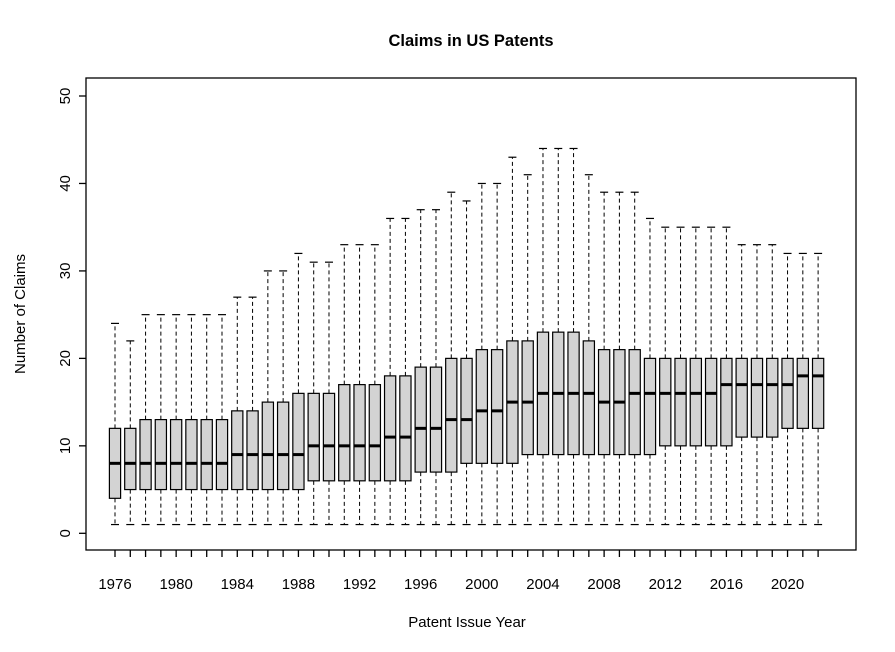 Image resolution: width=895 pixels, height=652 pixels. Describe the element at coordinates (145, 455) in the screenshot. I see `box-1978` at that location.